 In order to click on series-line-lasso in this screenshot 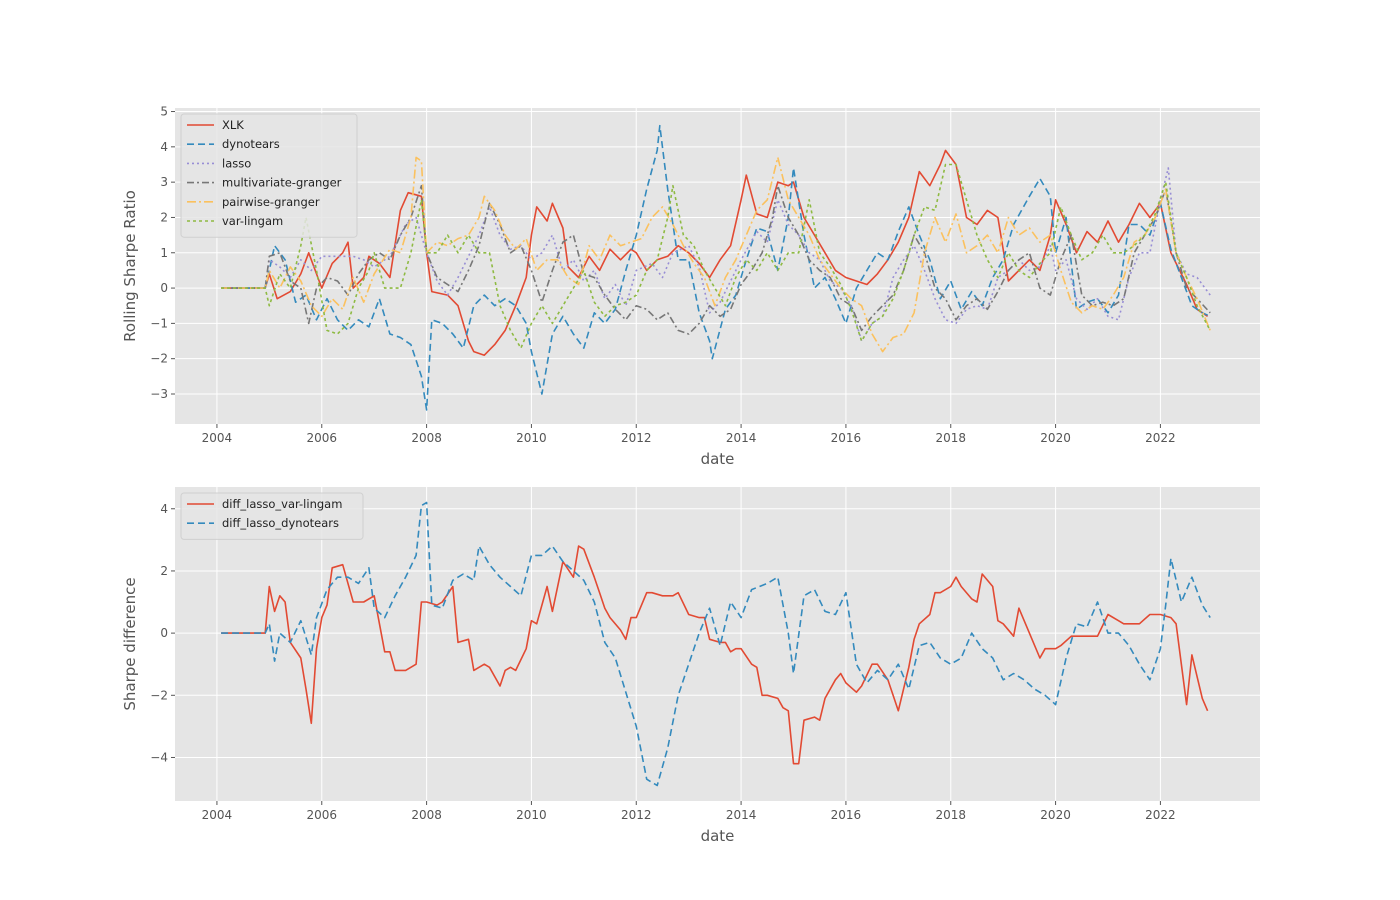, I will do `click(716, 254)`.